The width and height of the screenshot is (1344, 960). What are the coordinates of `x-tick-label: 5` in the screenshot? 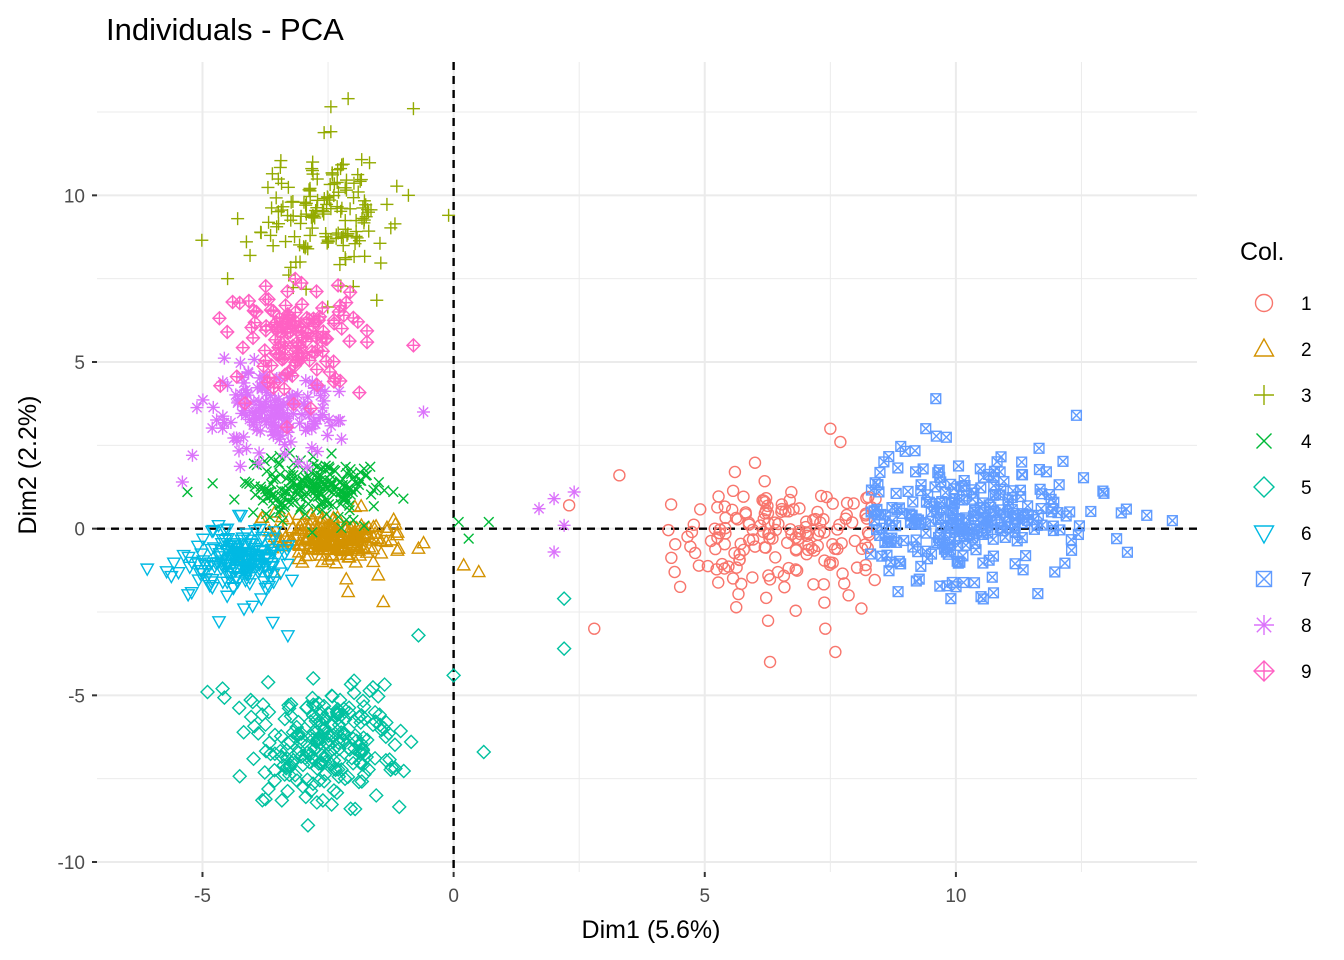 It's located at (704, 896).